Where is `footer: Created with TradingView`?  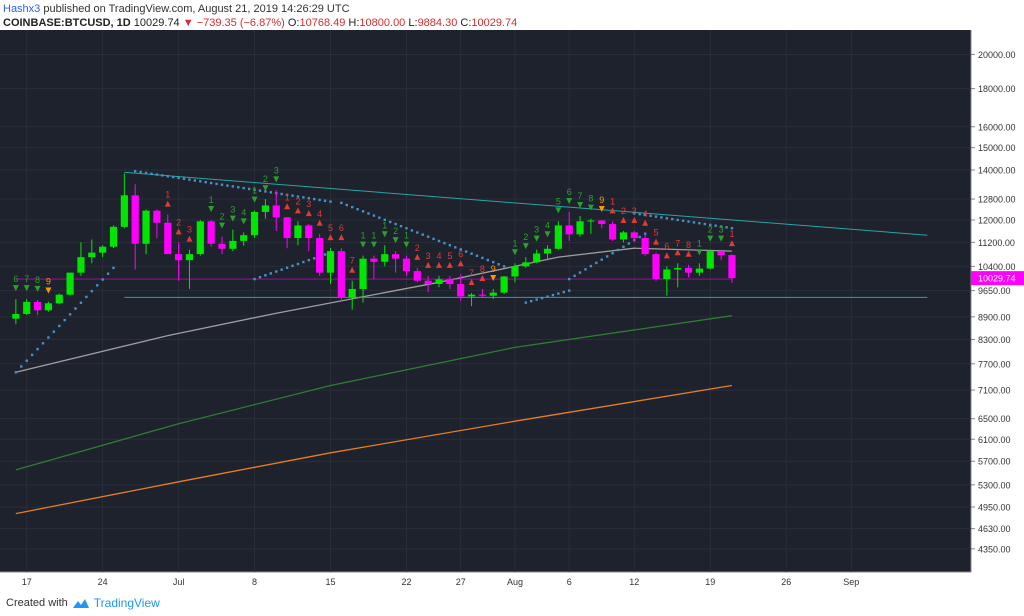 footer: Created with TradingView is located at coordinates (83, 603).